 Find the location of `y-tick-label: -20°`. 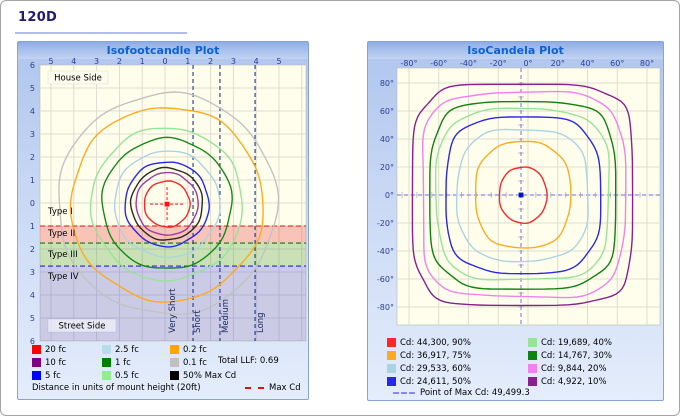

y-tick-label: -20° is located at coordinates (385, 223).